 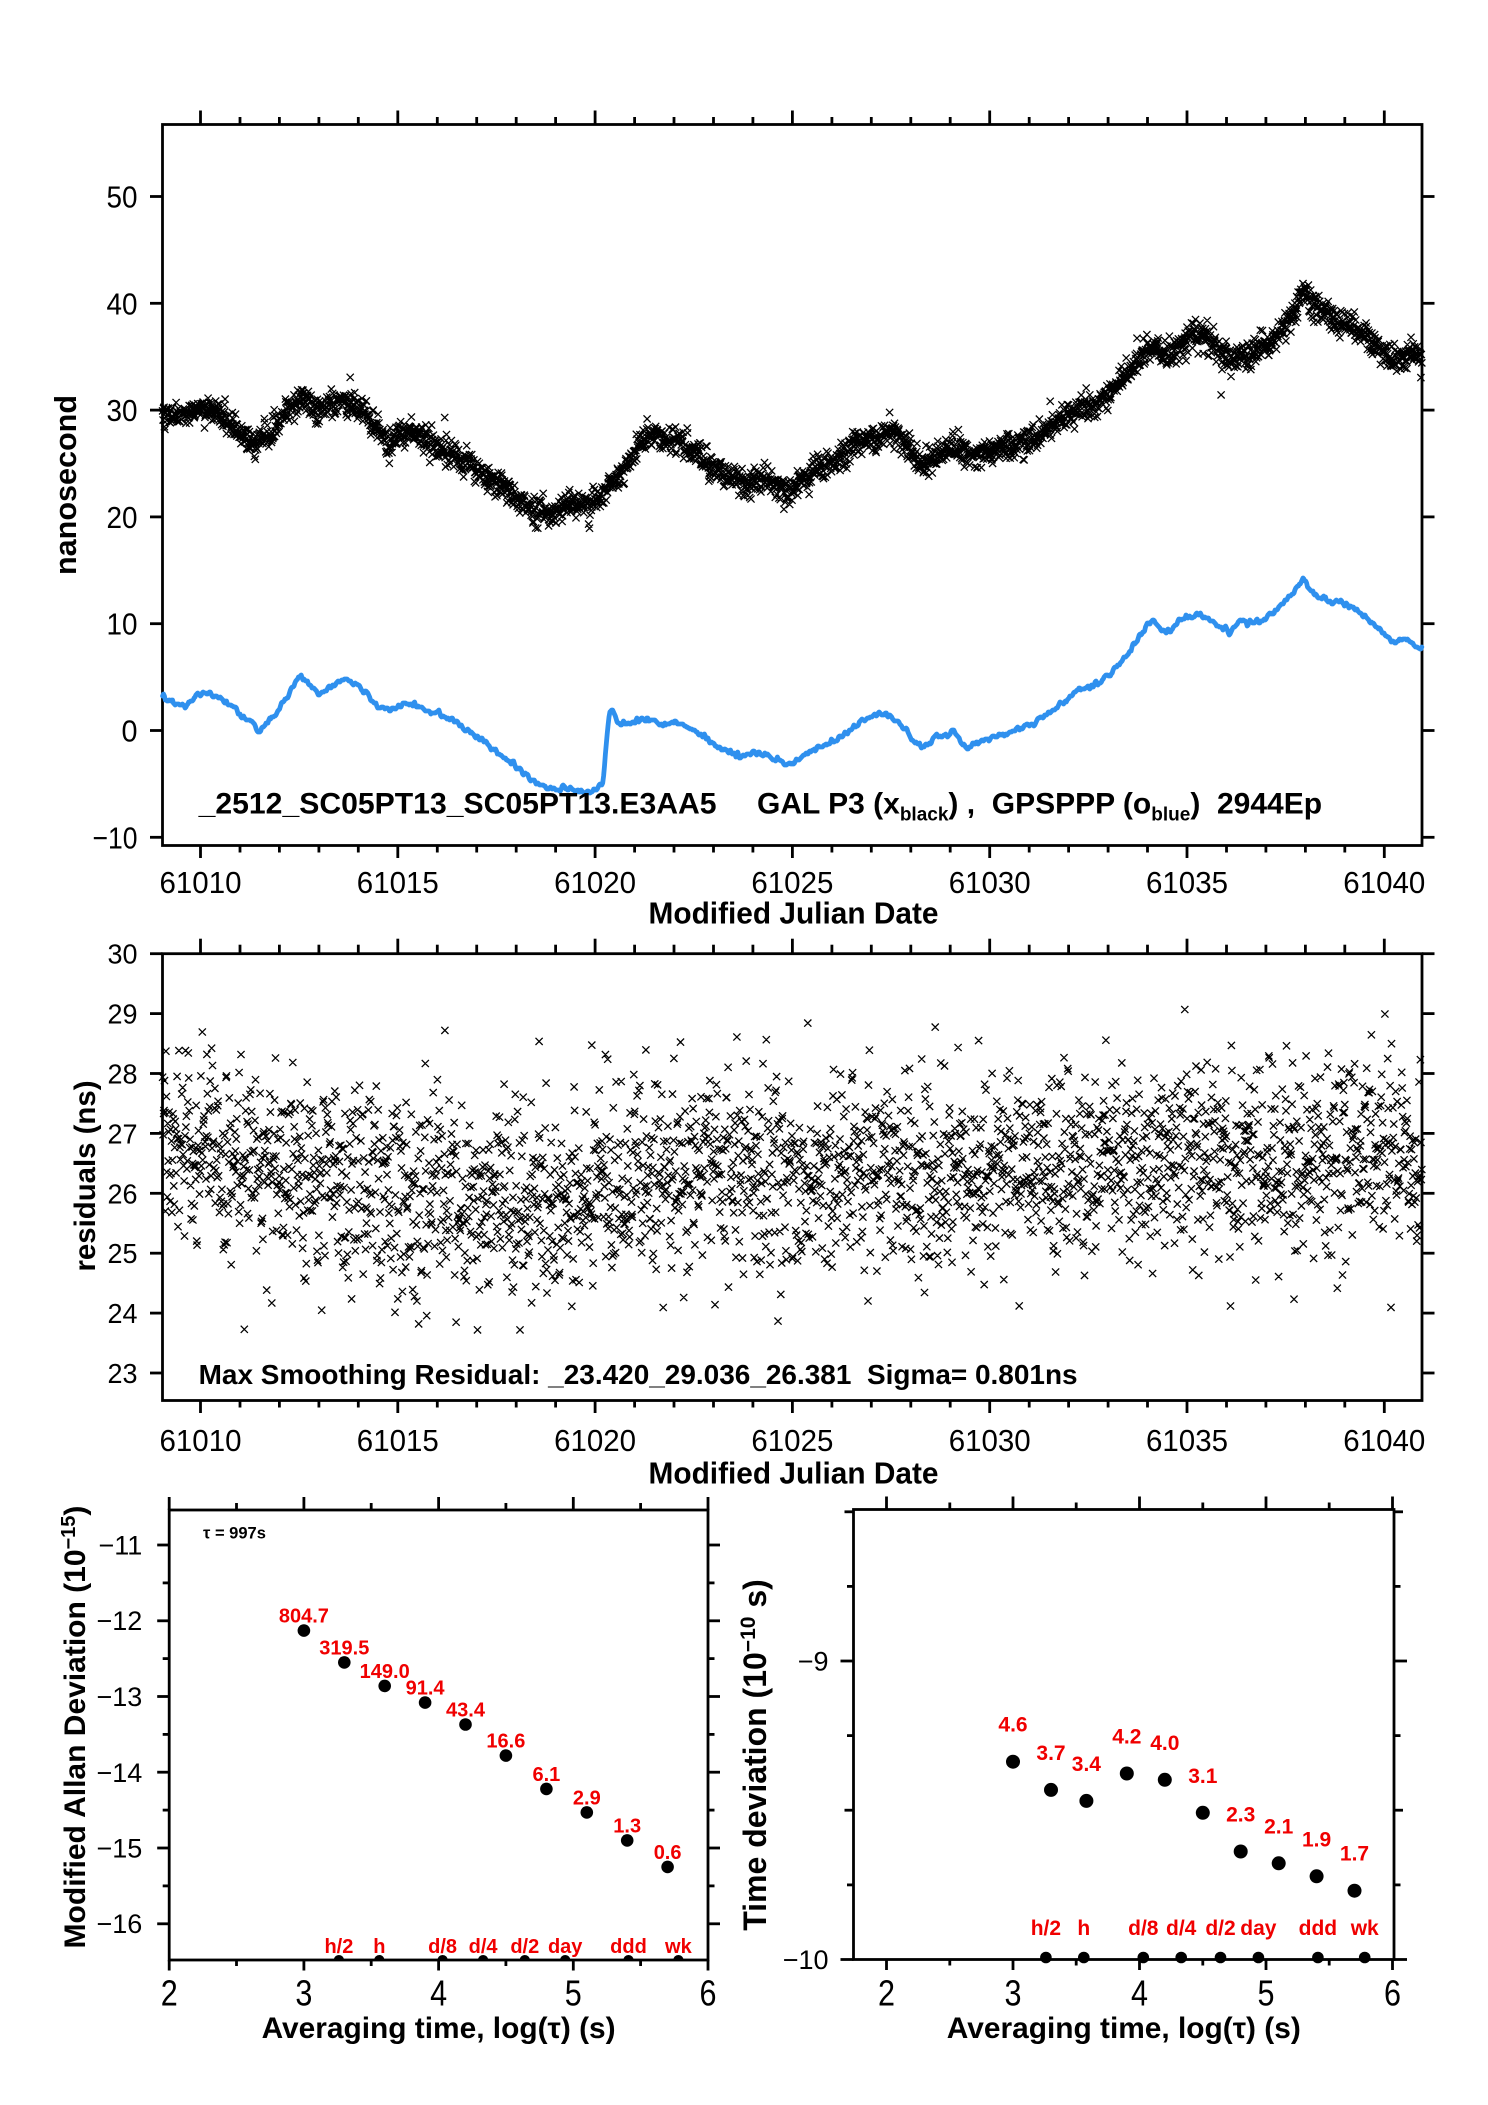 I want to click on svg-text: 40, so click(x=122, y=303).